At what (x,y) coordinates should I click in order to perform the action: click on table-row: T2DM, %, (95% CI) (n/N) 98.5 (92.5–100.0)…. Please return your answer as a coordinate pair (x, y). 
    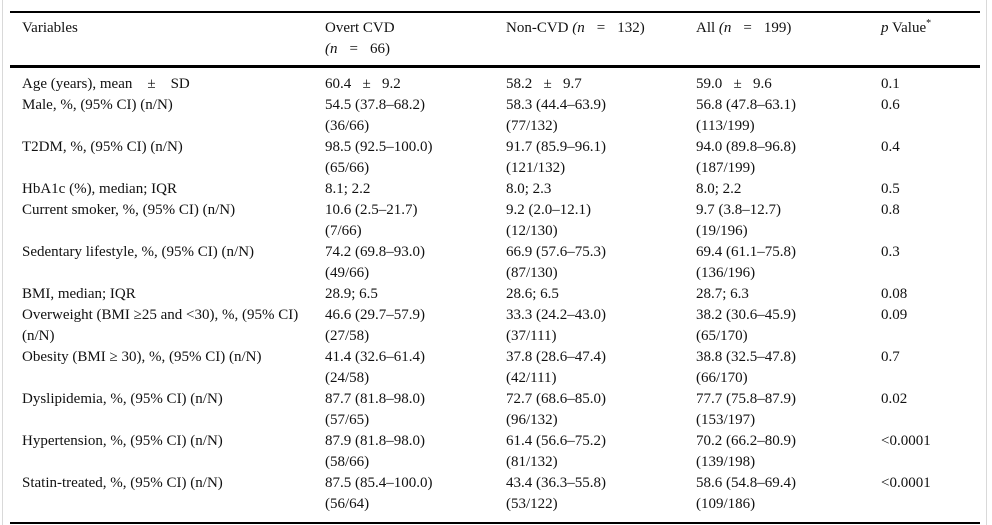
    Looking at the image, I should click on (495, 158).